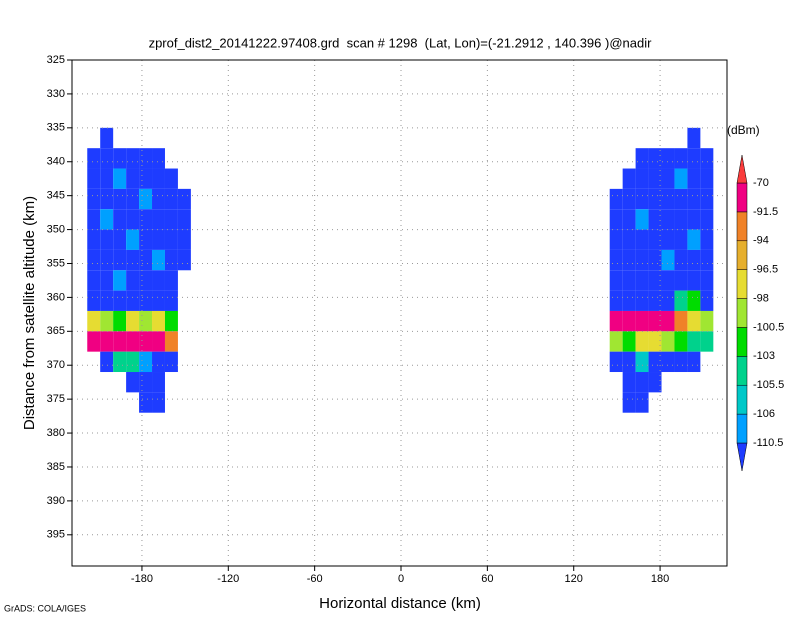 The image size is (800, 618). What do you see at coordinates (56, 263) in the screenshot?
I see `y-tick-label: 355` at bounding box center [56, 263].